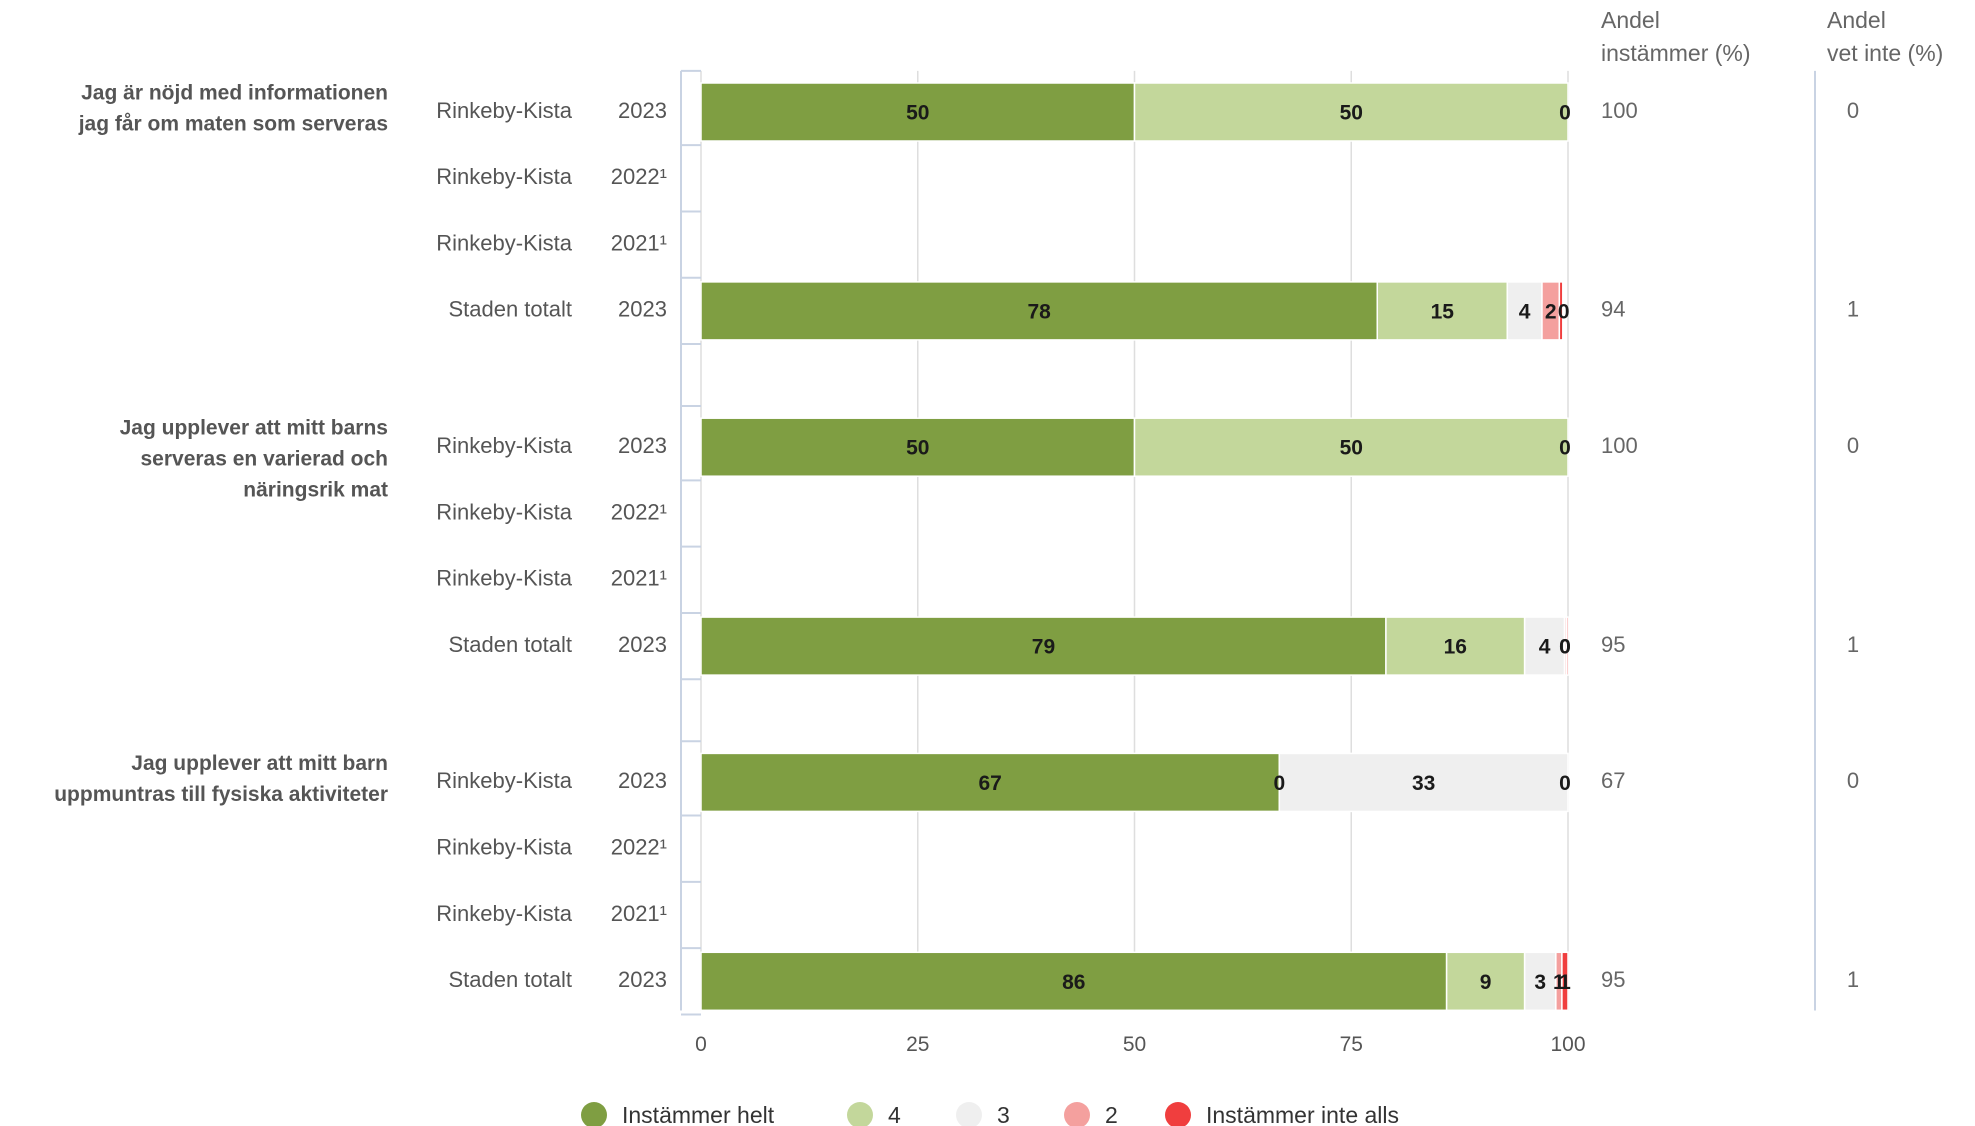 This screenshot has height=1126, width=1975. I want to click on bar-value-label: 78, so click(1039, 311).